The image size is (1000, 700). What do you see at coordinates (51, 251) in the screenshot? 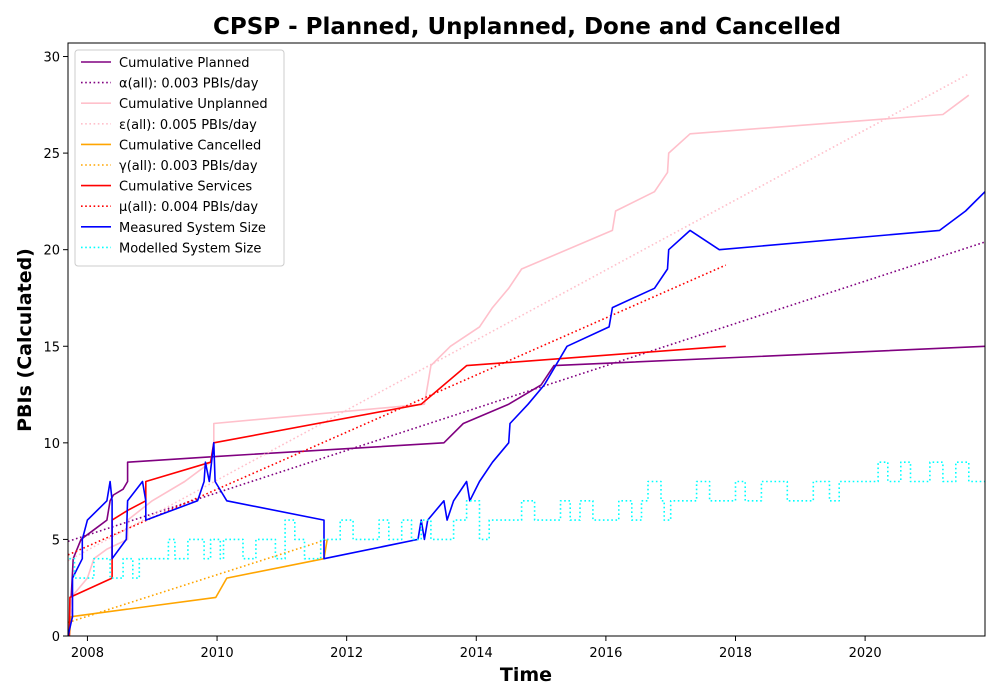
I see `y-tick-label: 20` at bounding box center [51, 251].